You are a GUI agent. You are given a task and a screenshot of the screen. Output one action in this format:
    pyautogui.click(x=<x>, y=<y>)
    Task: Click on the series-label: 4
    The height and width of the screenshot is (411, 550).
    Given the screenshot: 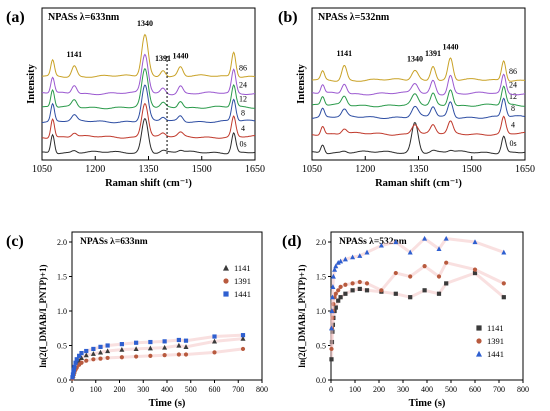 What is the action you would take?
    pyautogui.click(x=513, y=125)
    